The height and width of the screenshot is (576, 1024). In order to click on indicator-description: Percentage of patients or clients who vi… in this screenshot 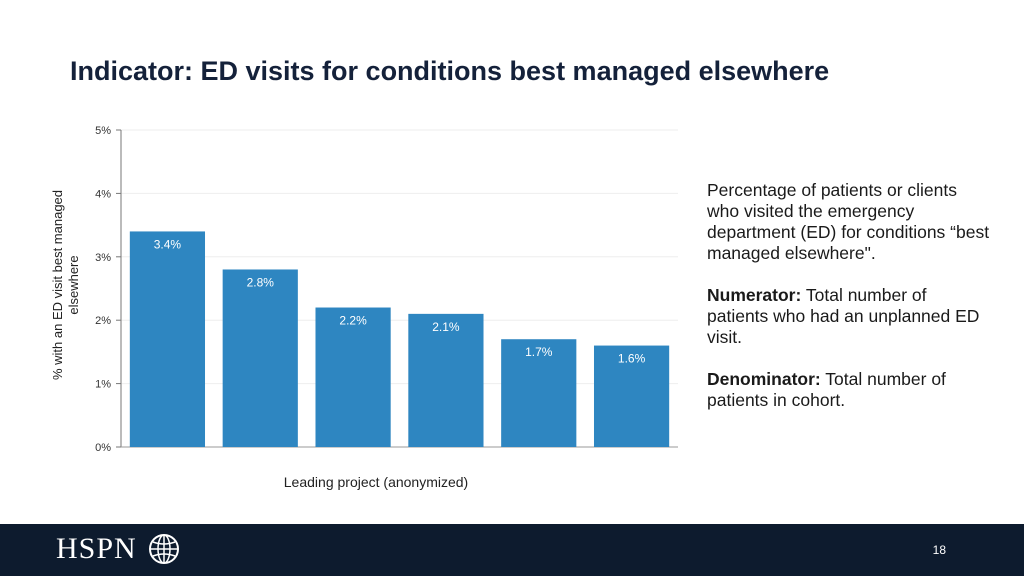, I will do `click(849, 306)`.